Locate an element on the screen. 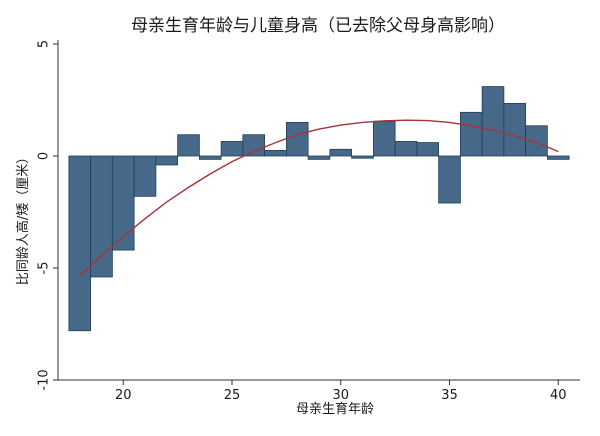 The height and width of the screenshot is (436, 600). x-ticks: 20 25 30 35 40 is located at coordinates (341, 391).